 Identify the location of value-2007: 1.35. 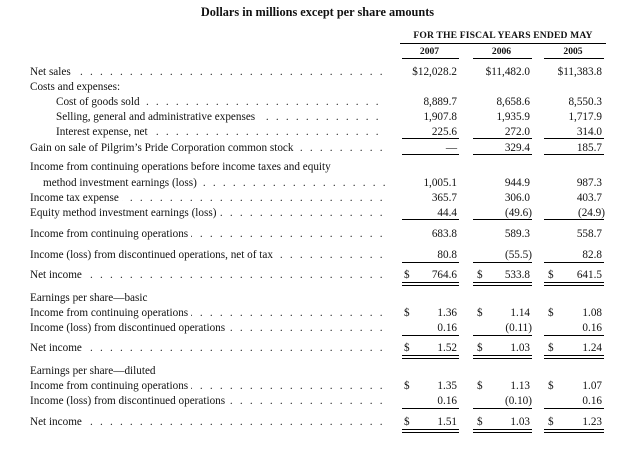
(447, 386).